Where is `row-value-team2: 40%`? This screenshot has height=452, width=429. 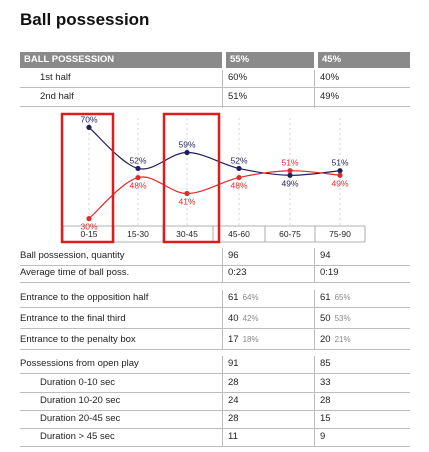 row-value-team2: 40% is located at coordinates (329, 77).